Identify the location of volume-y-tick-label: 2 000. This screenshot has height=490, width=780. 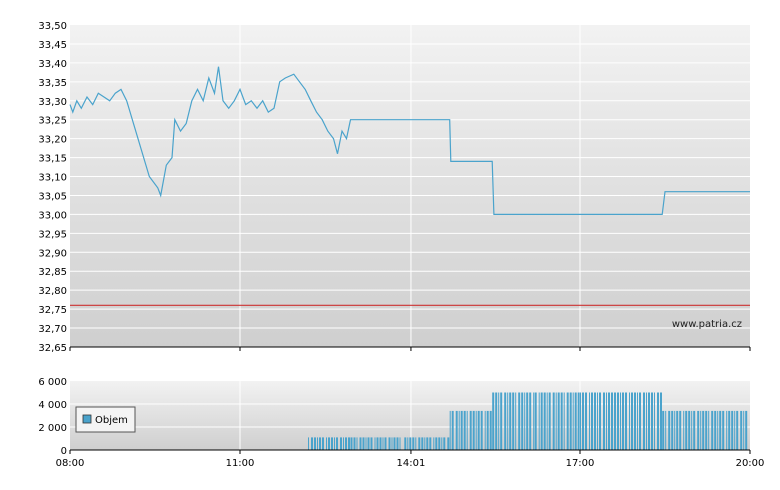
(52, 428).